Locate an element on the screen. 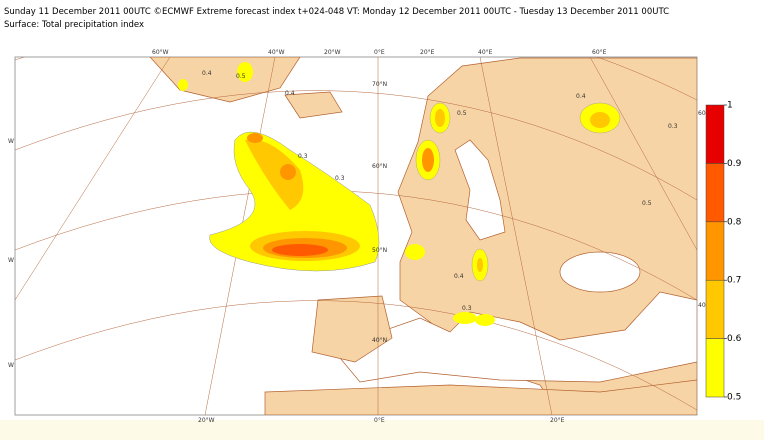  colorbar-label: 0.7 is located at coordinates (734, 281).